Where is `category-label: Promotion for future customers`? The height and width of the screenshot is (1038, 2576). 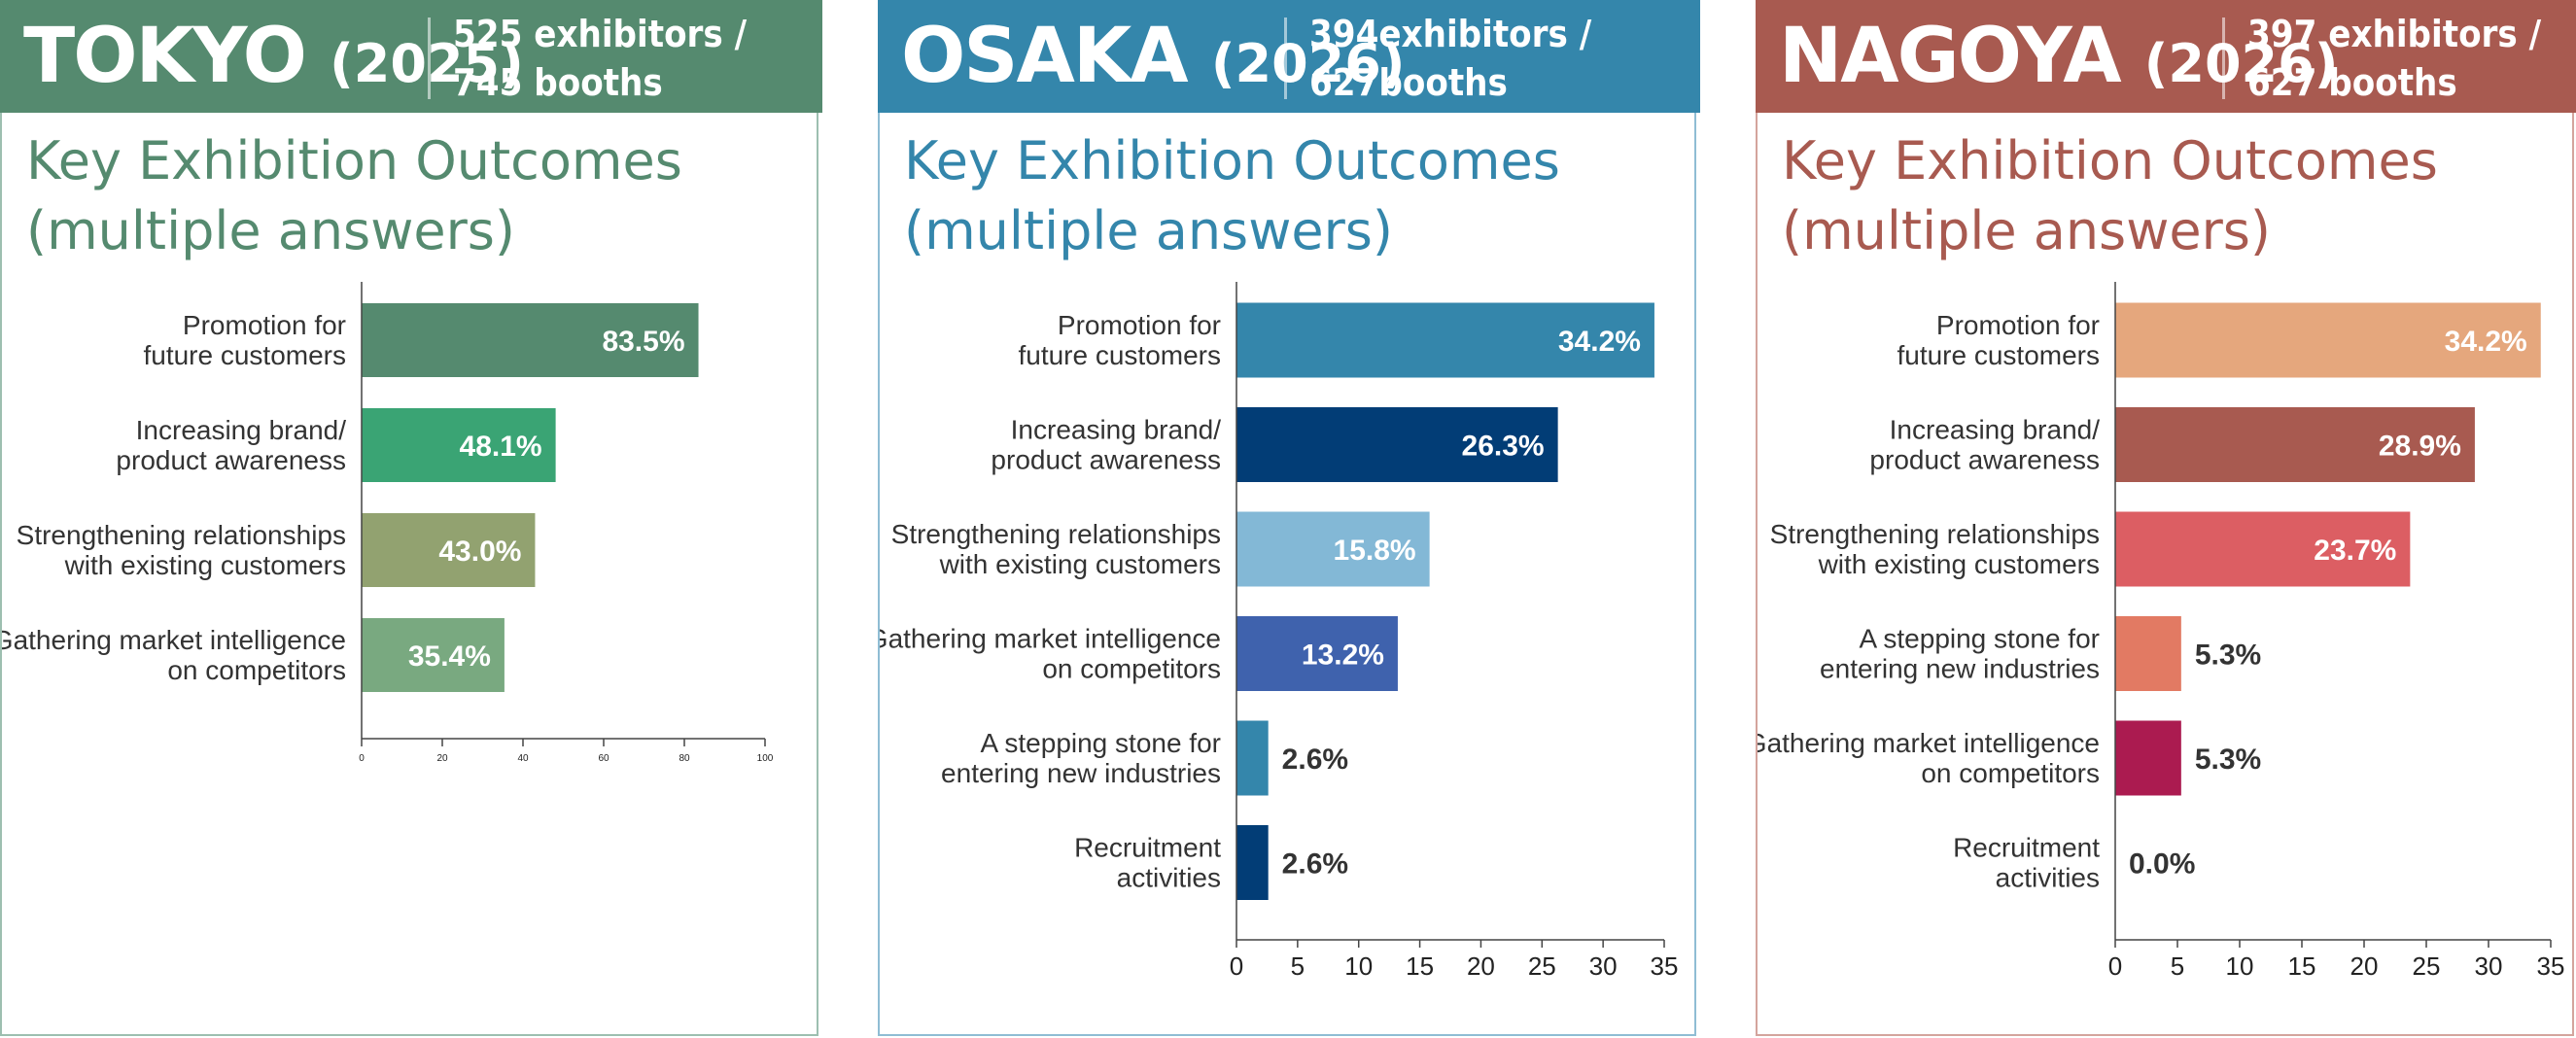 category-label: Promotion for future customers is located at coordinates (1998, 340).